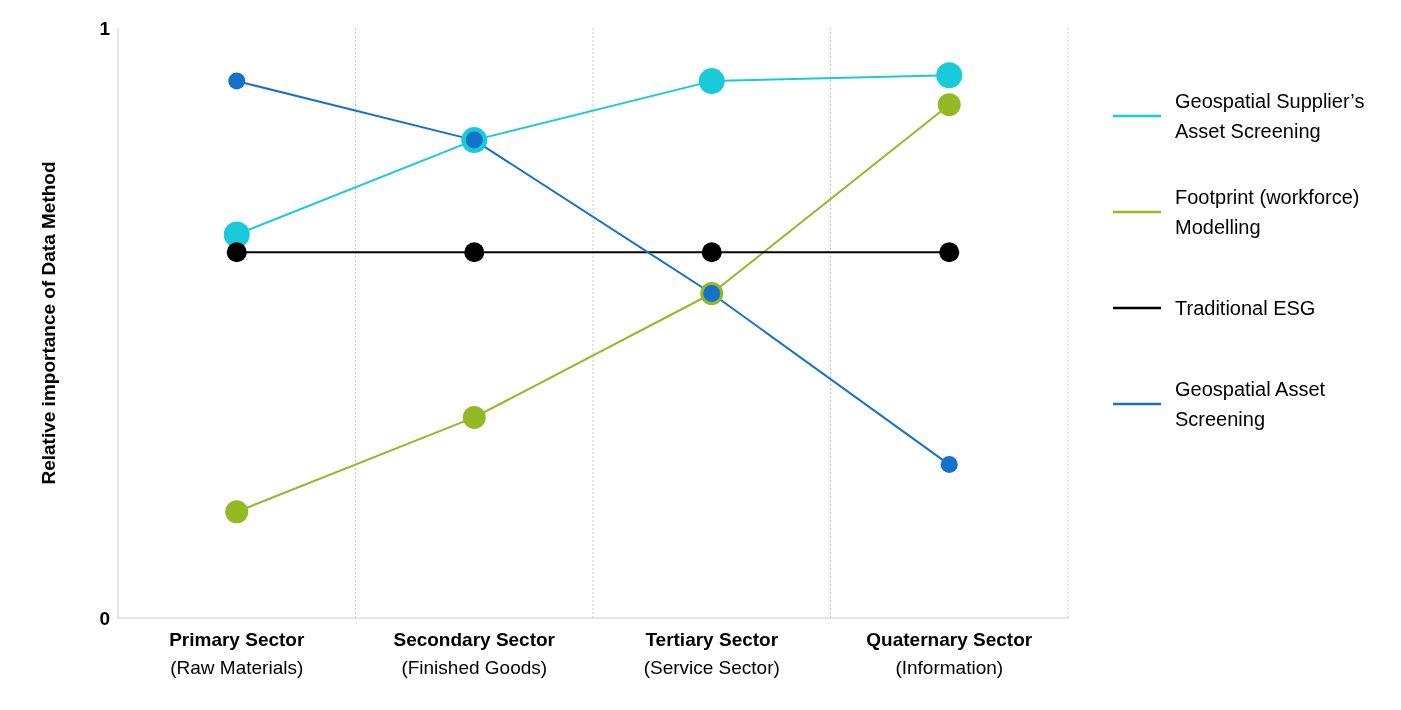 The image size is (1401, 710). Describe the element at coordinates (711, 653) in the screenshot. I see `x-tick-label: Tertiary Sector (Service Sector)` at that location.